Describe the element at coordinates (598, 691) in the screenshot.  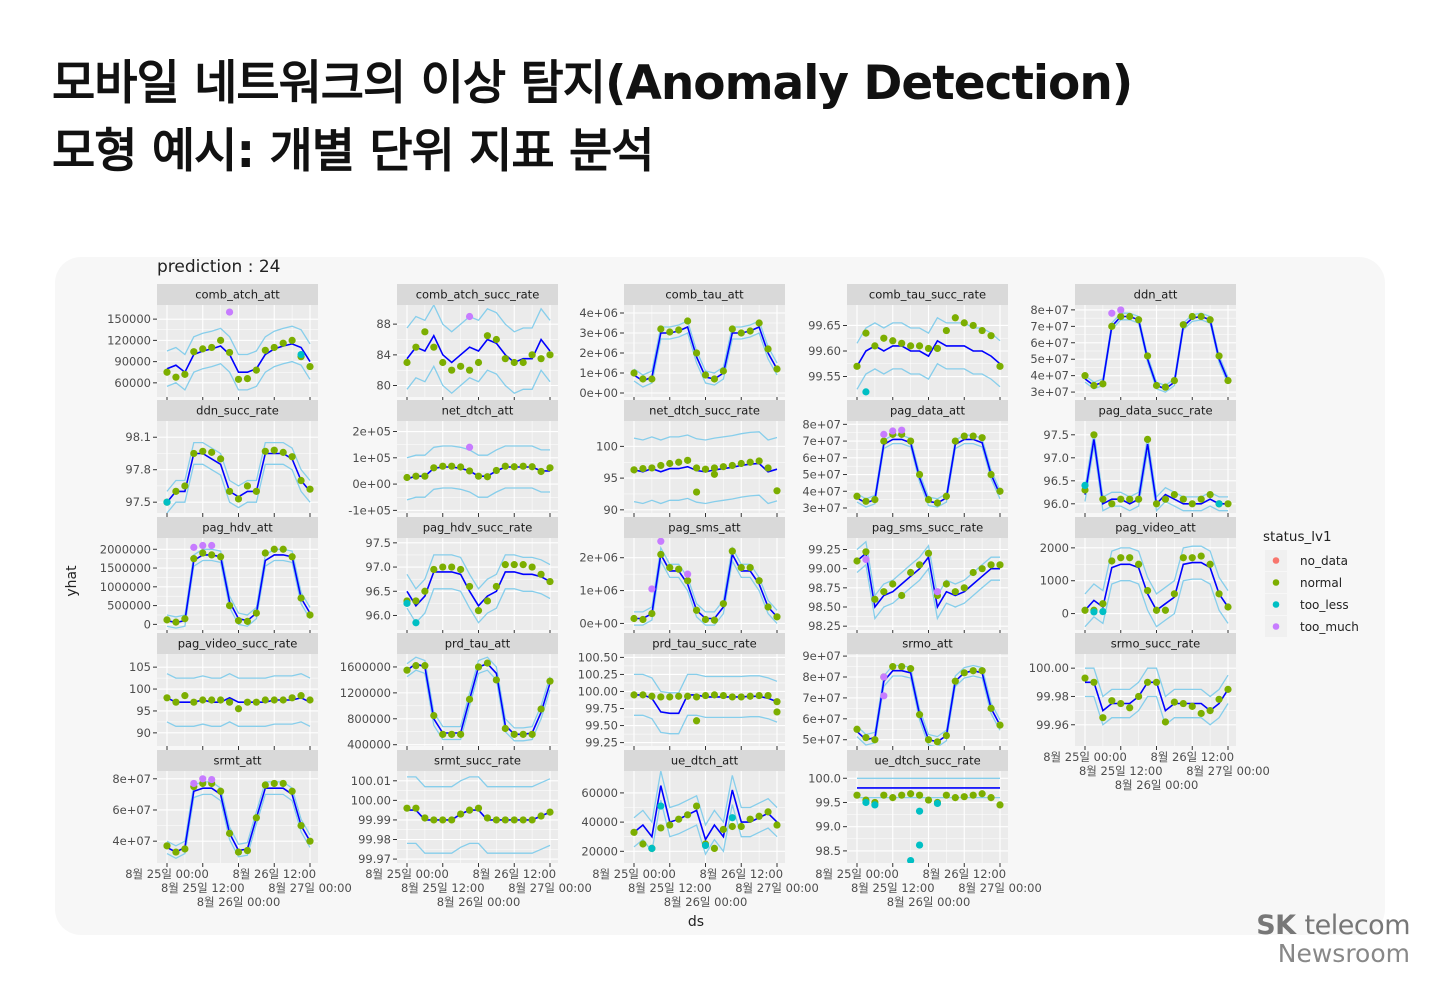
I see `y-tick-label: 100.00` at that location.